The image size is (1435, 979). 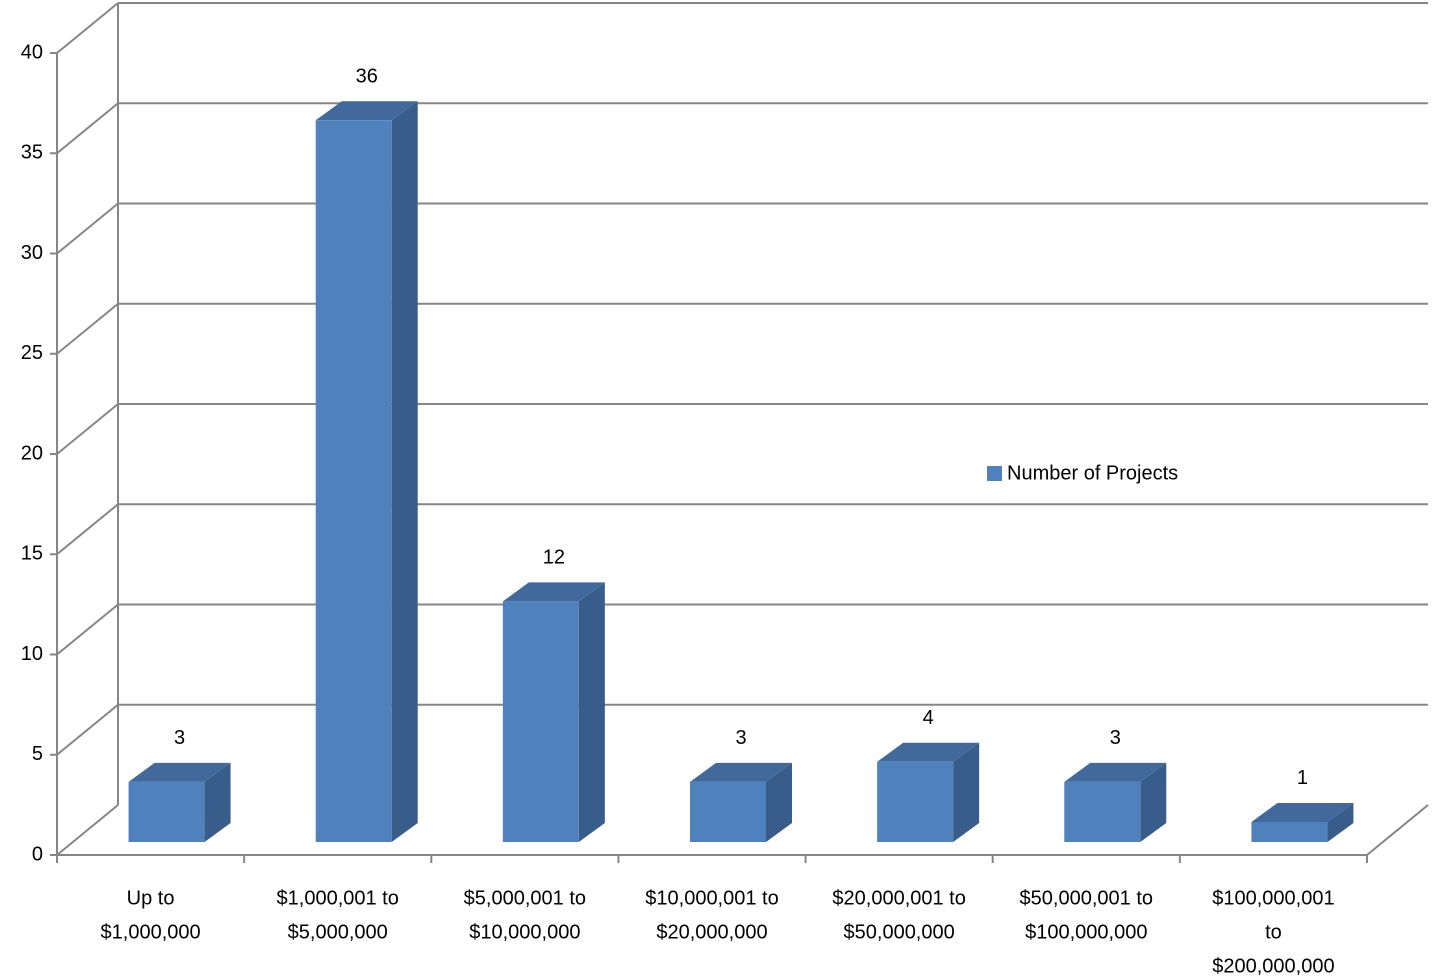 What do you see at coordinates (338, 932) in the screenshot?
I see `x-tick-label: $5,000,000` at bounding box center [338, 932].